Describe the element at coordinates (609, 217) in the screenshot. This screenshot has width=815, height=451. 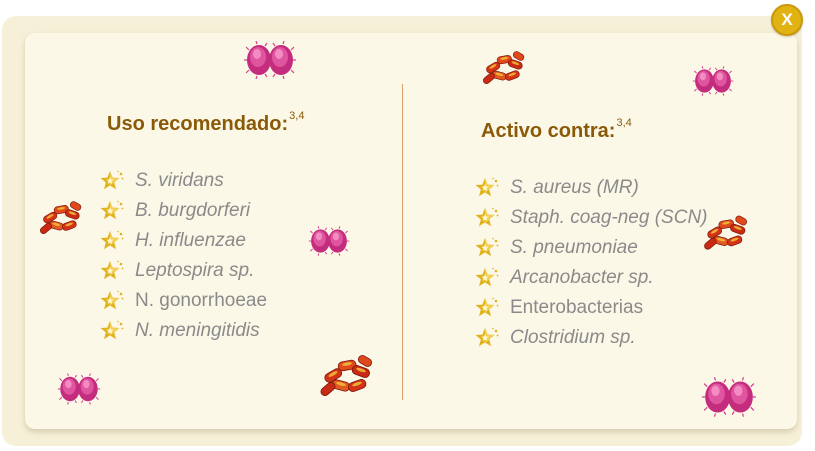
I see `list-item-label: Staph. coag-neg (SCN)` at that location.